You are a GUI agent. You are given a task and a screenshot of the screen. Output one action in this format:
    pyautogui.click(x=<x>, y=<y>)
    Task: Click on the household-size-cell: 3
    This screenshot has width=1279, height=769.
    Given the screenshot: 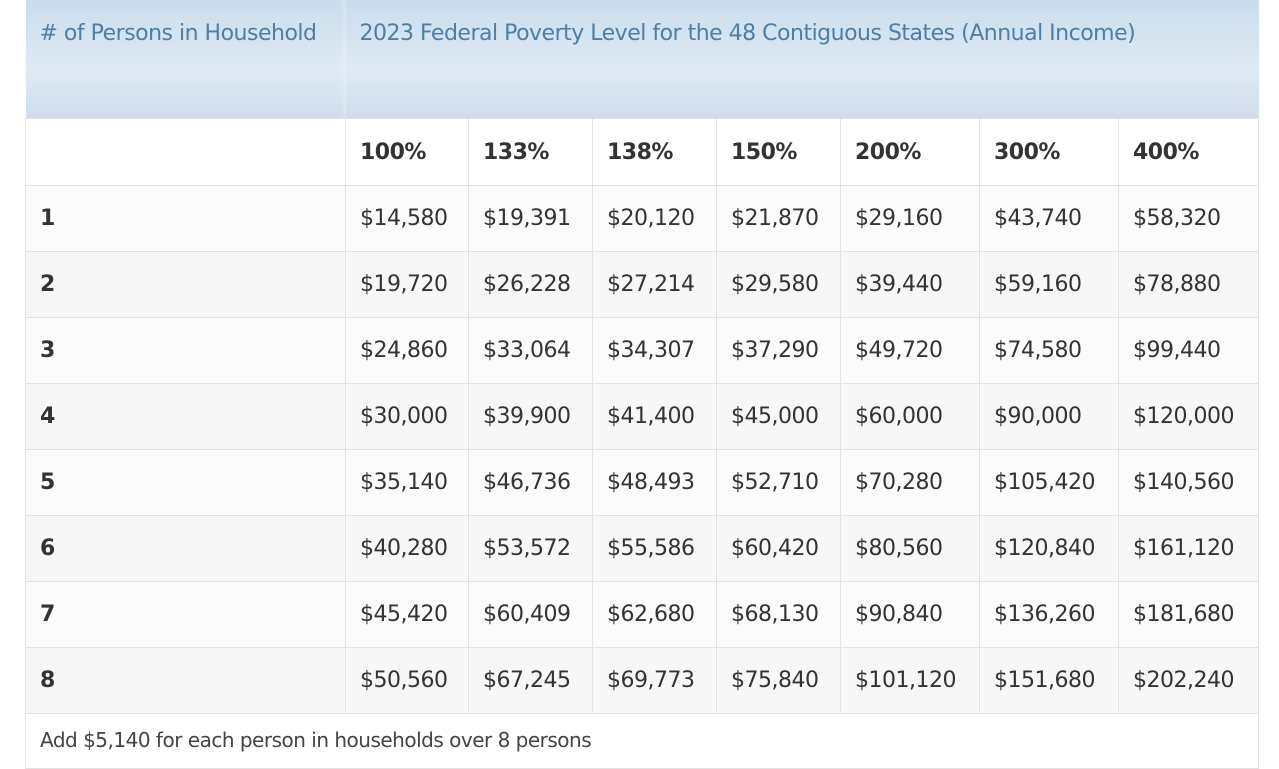 What is the action you would take?
    pyautogui.click(x=185, y=350)
    